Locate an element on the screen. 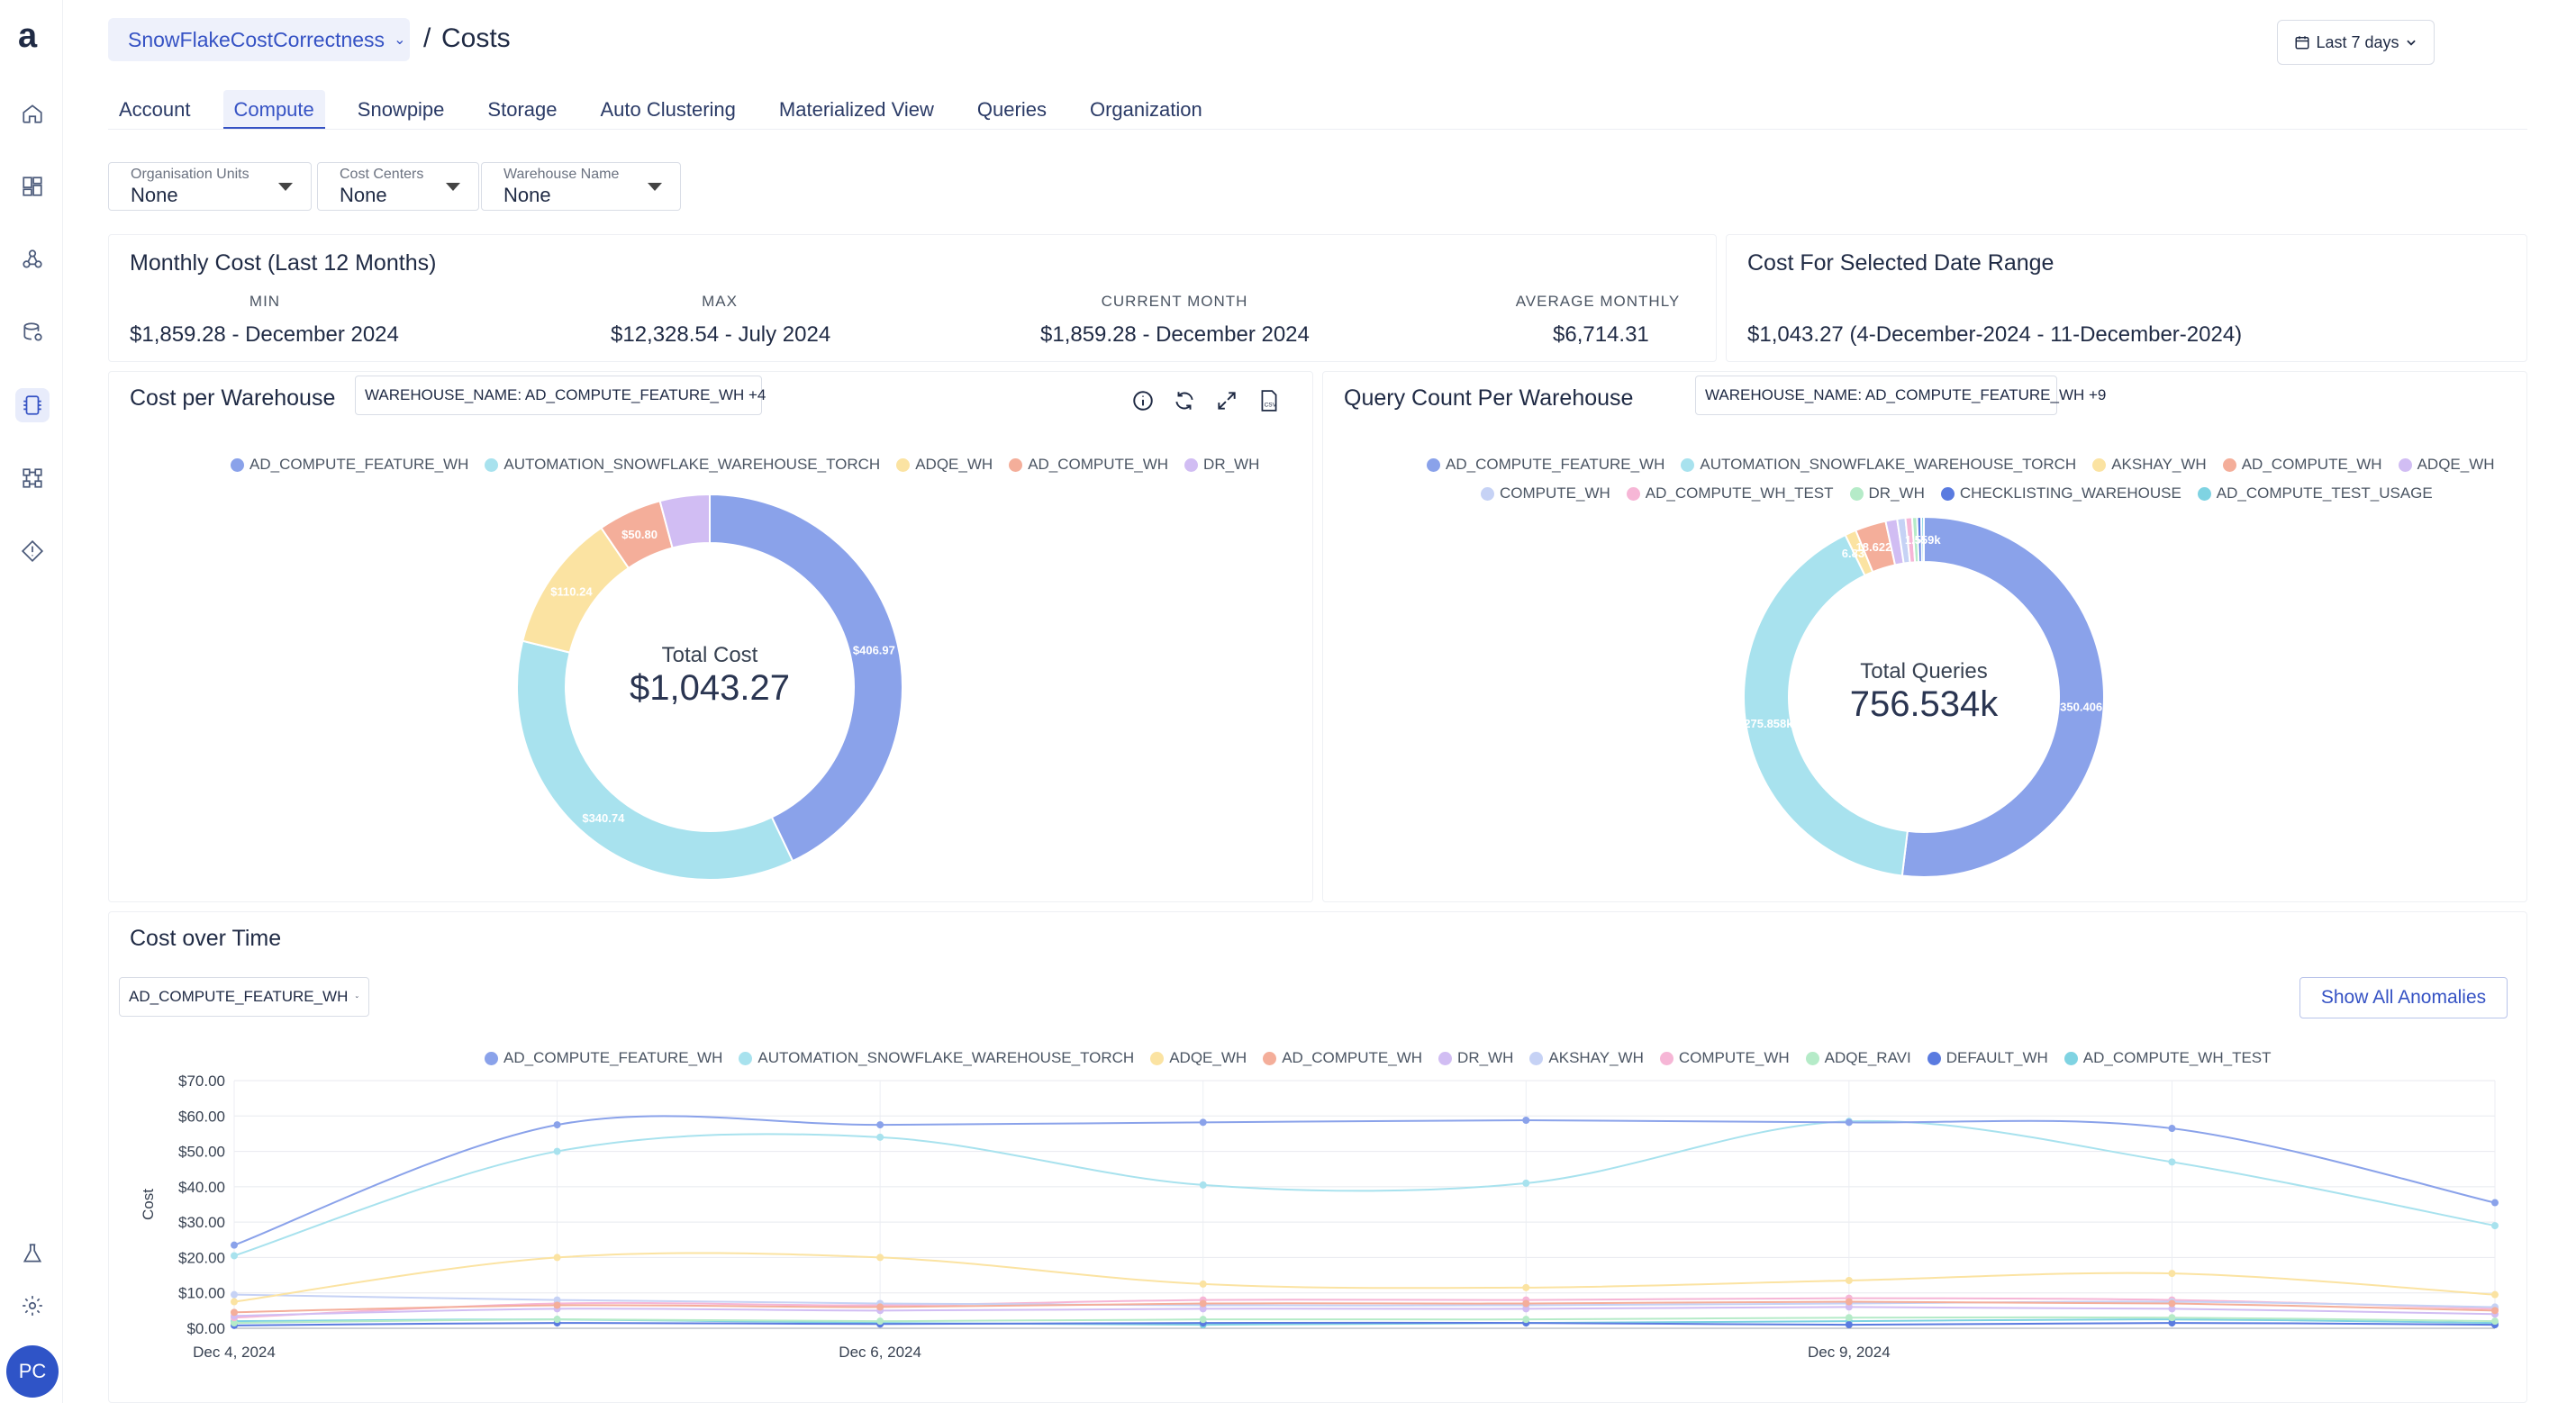 The width and height of the screenshot is (2576, 1403). tab-snowpipe: Snowpipe is located at coordinates (401, 109).